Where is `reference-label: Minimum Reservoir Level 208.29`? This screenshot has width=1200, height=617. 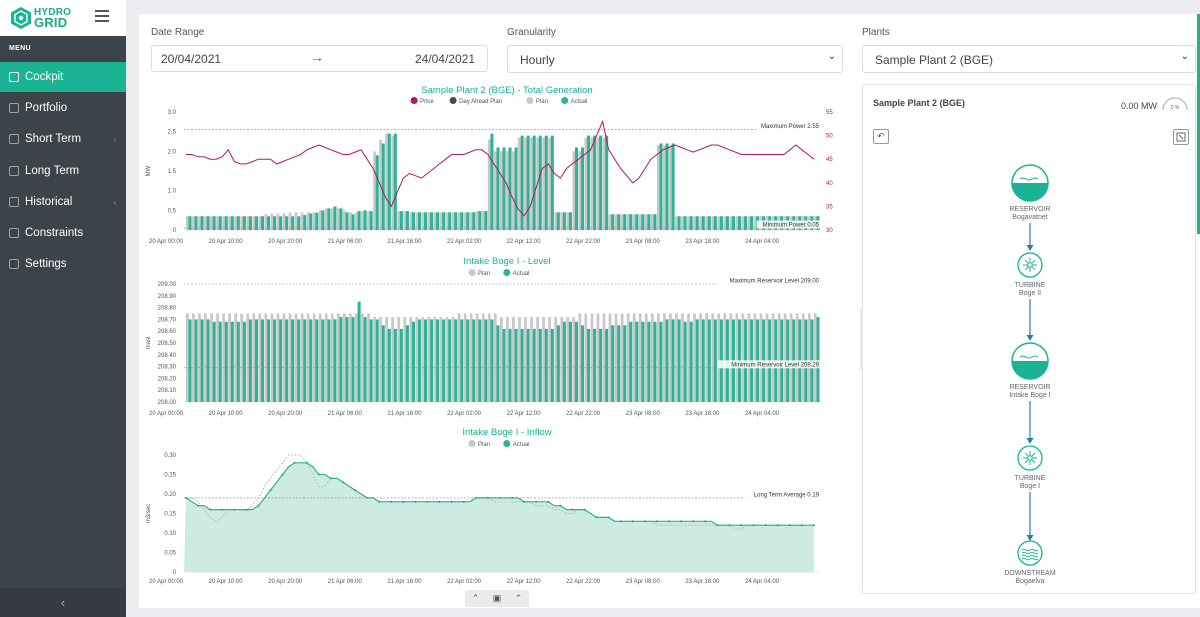
reference-label: Minimum Reservoir Level 208.29 is located at coordinates (775, 365).